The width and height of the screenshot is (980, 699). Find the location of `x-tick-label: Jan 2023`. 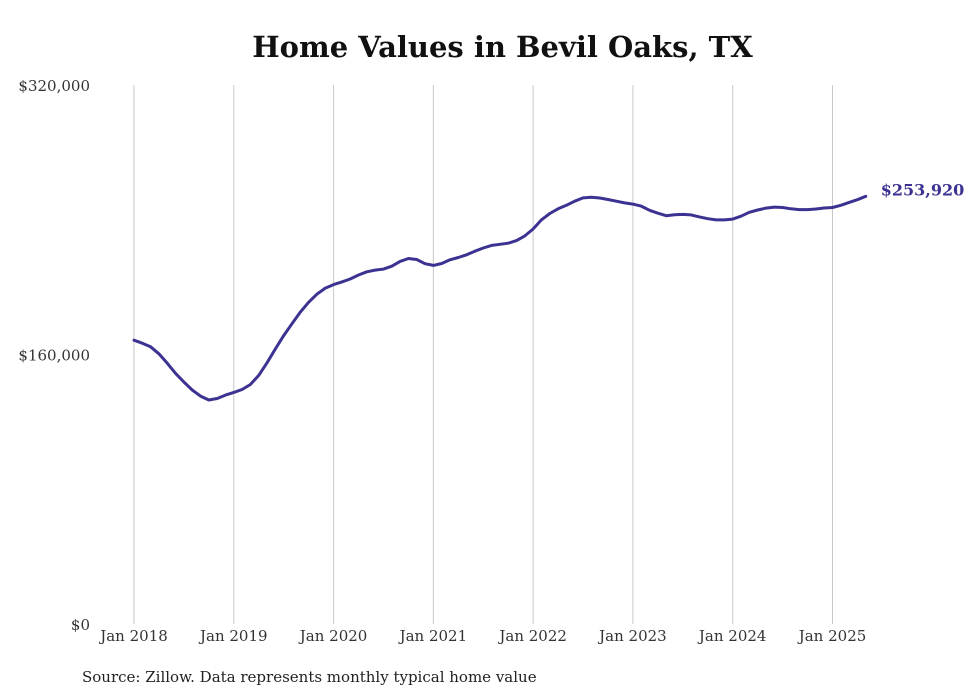

x-tick-label: Jan 2023 is located at coordinates (632, 636).